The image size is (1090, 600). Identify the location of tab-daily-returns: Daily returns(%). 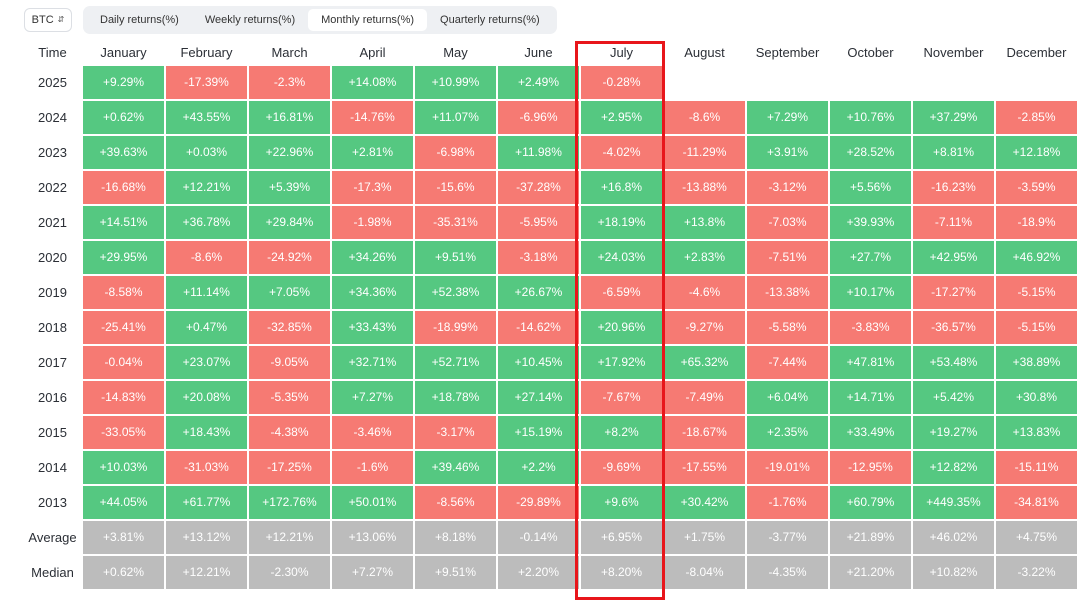
(139, 20).